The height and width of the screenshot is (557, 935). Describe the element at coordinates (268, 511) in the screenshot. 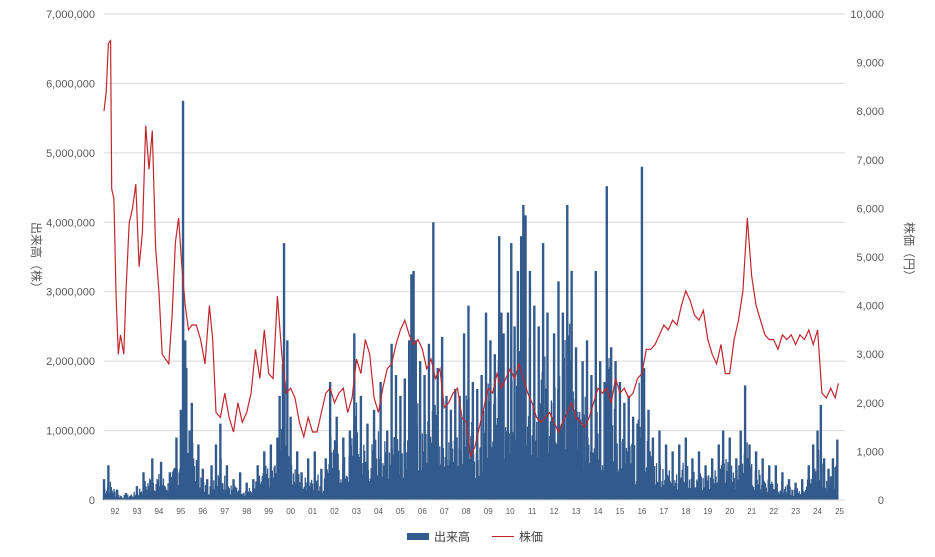

I see `x-tick-label: 99` at that location.